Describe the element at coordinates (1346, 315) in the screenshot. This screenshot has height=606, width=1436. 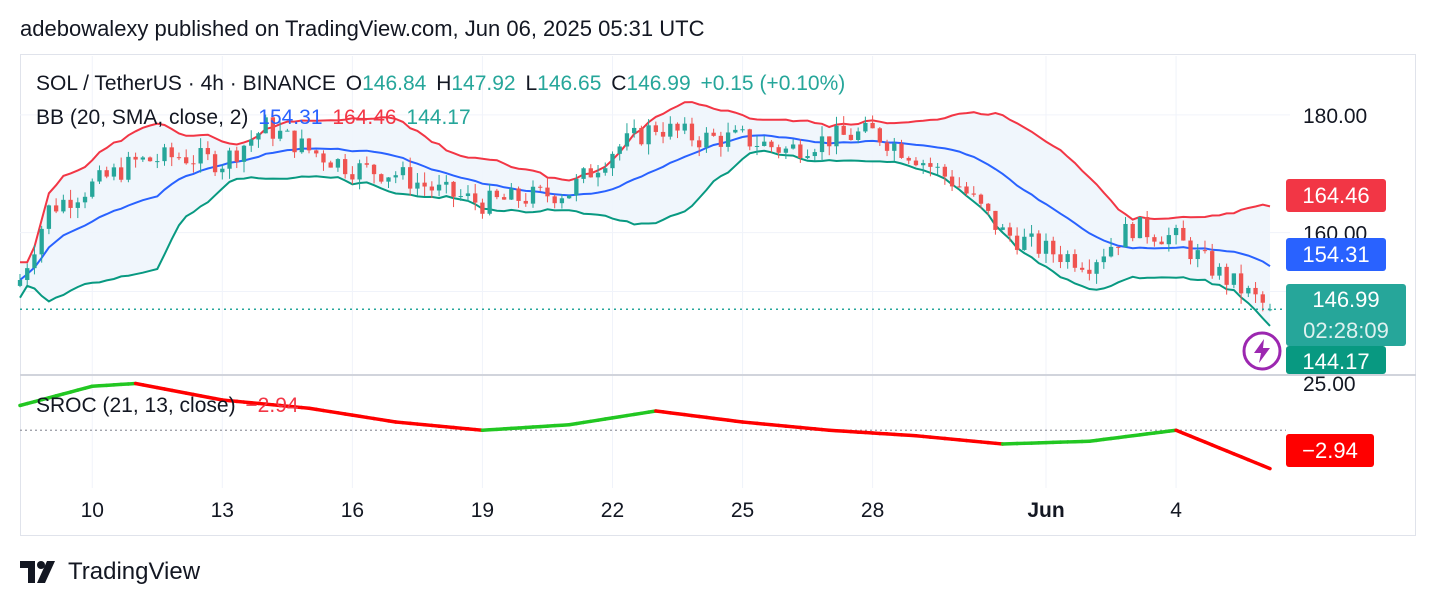
I see `last-price-tag: 146.99 02:28:09` at that location.